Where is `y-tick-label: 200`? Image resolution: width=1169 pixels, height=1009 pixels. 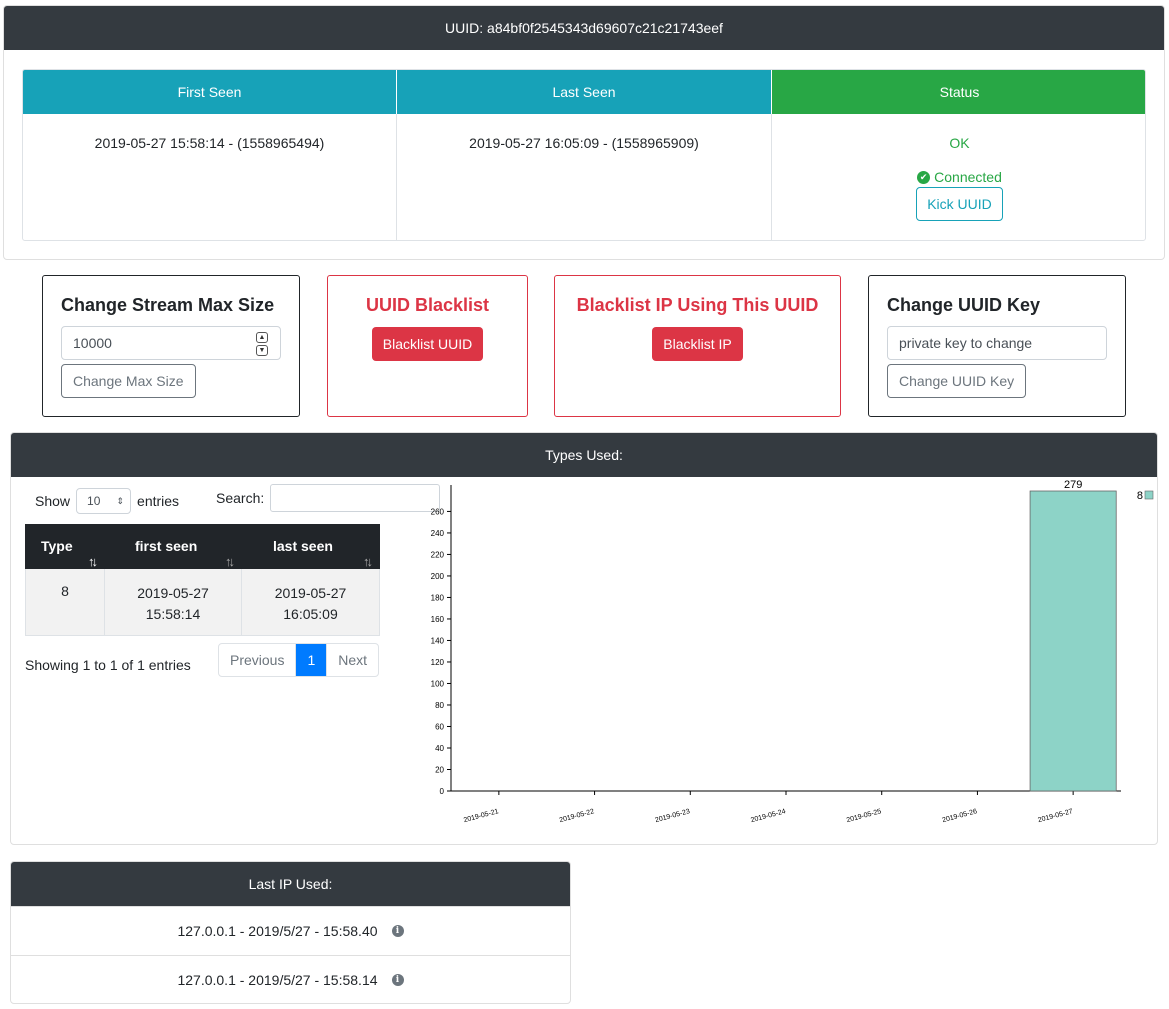
y-tick-label: 200 is located at coordinates (438, 576).